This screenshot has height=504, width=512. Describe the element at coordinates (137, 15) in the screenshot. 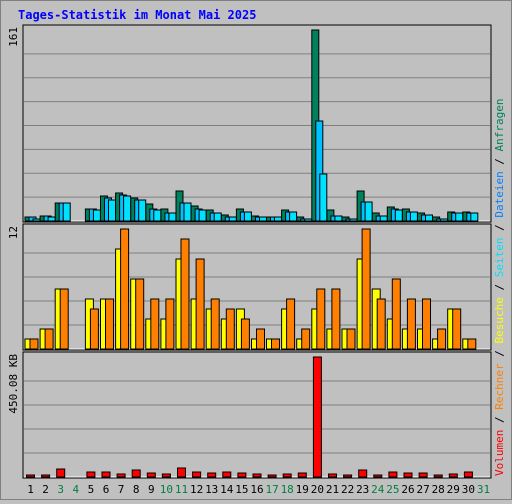

I see `chart-title: Tages-Statistik im Monat Mai 2025` at that location.